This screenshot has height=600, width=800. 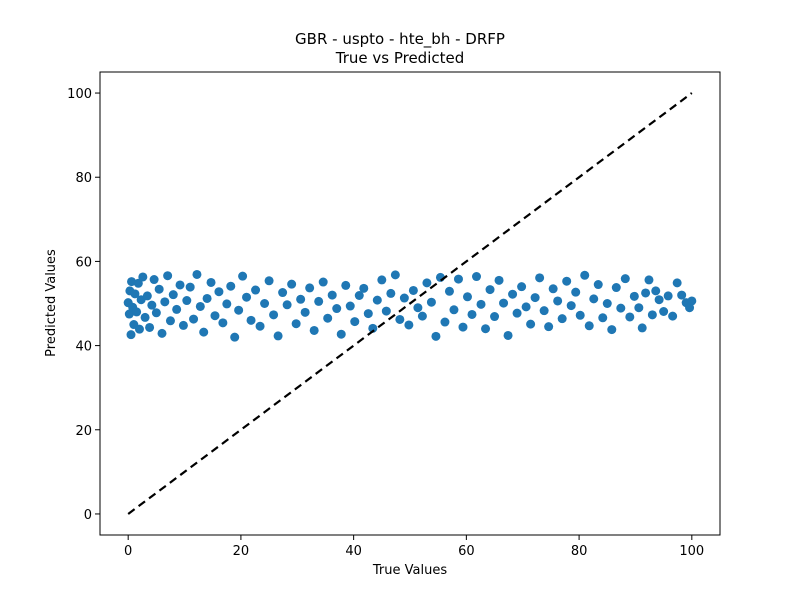 I want to click on x-tick-label: 20, so click(x=241, y=551).